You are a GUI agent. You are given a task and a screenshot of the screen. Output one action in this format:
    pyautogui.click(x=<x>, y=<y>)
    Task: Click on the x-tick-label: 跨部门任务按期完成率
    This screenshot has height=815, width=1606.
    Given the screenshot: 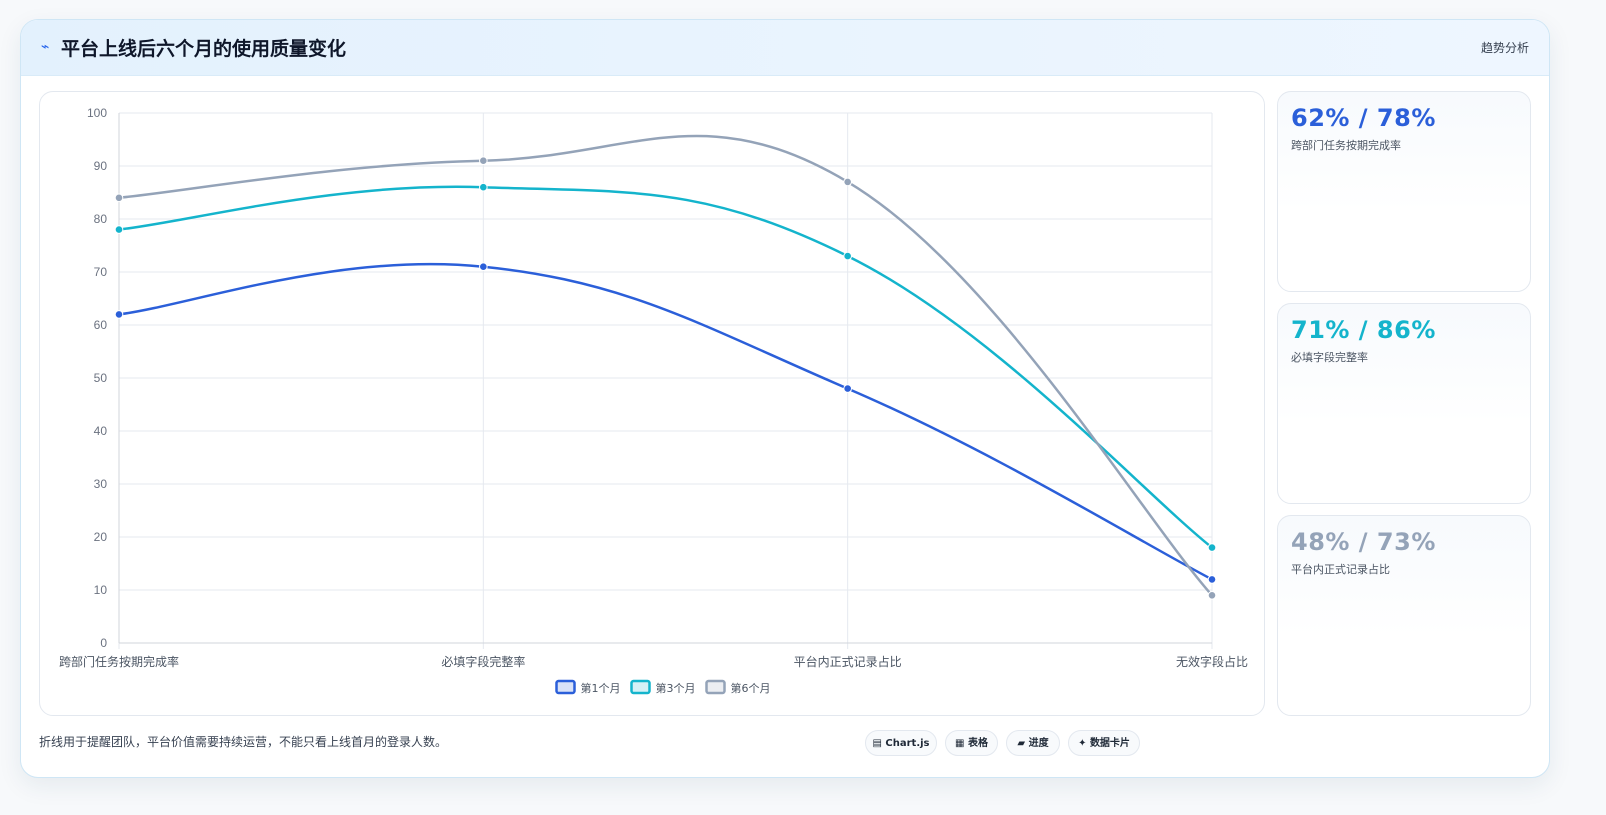 What is the action you would take?
    pyautogui.click(x=119, y=661)
    